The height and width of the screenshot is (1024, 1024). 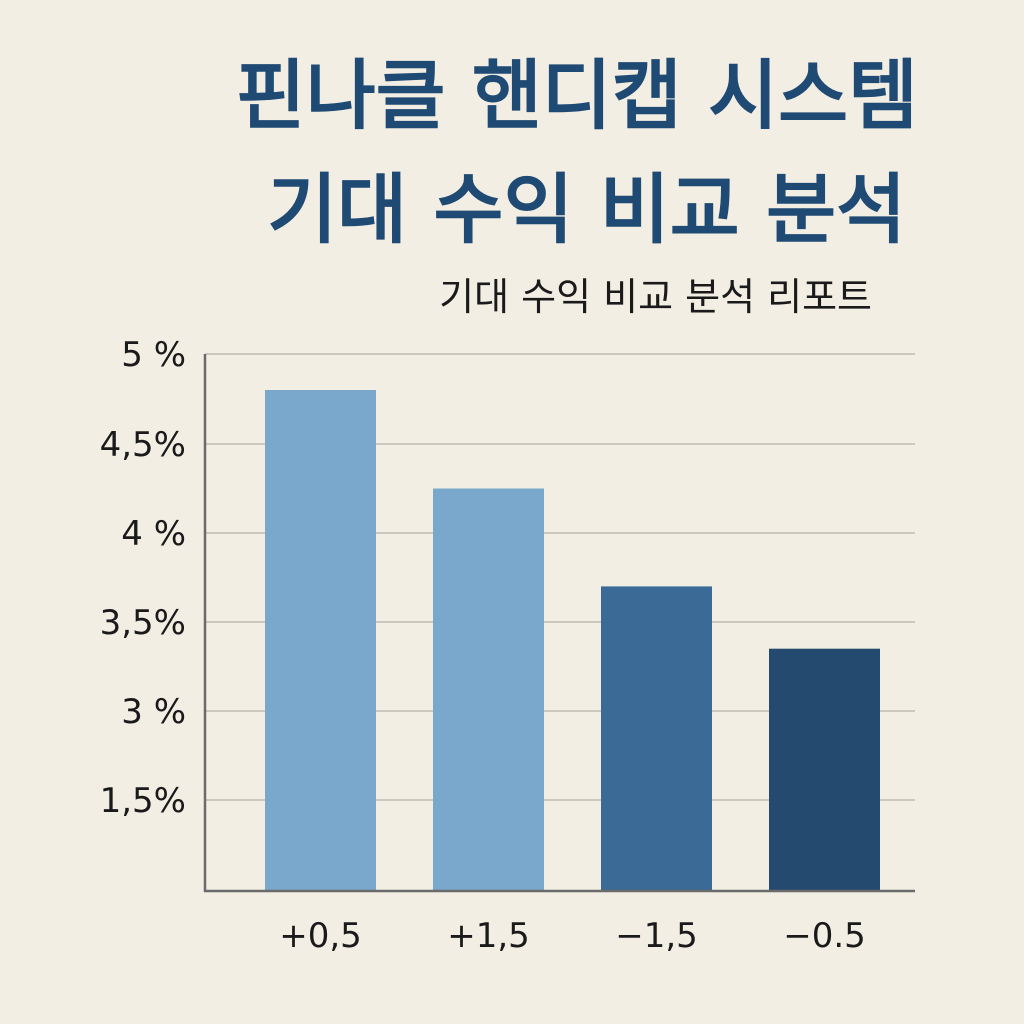 I want to click on y-tick-label: 3 %, so click(x=153, y=712).